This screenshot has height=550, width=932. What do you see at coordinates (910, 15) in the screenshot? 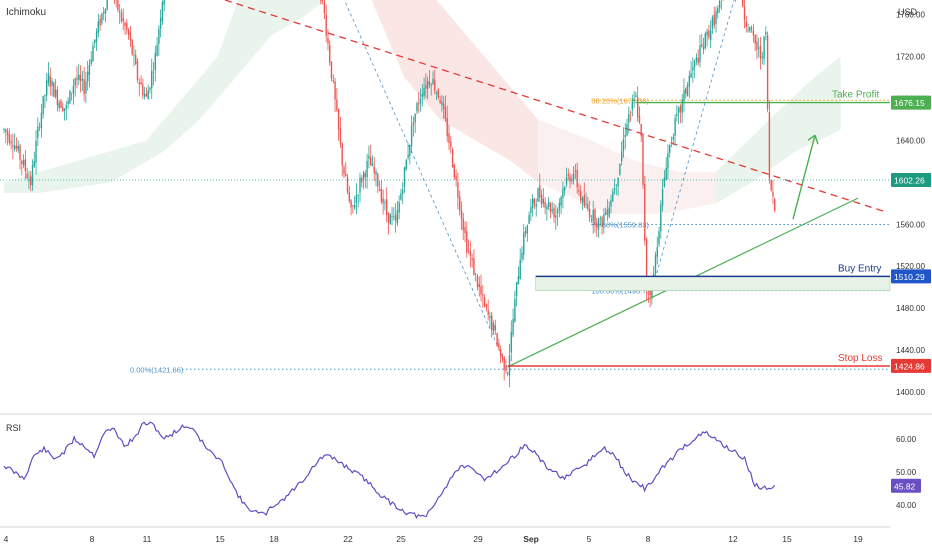
I see `price-tick-label: 1760.00` at bounding box center [910, 15].